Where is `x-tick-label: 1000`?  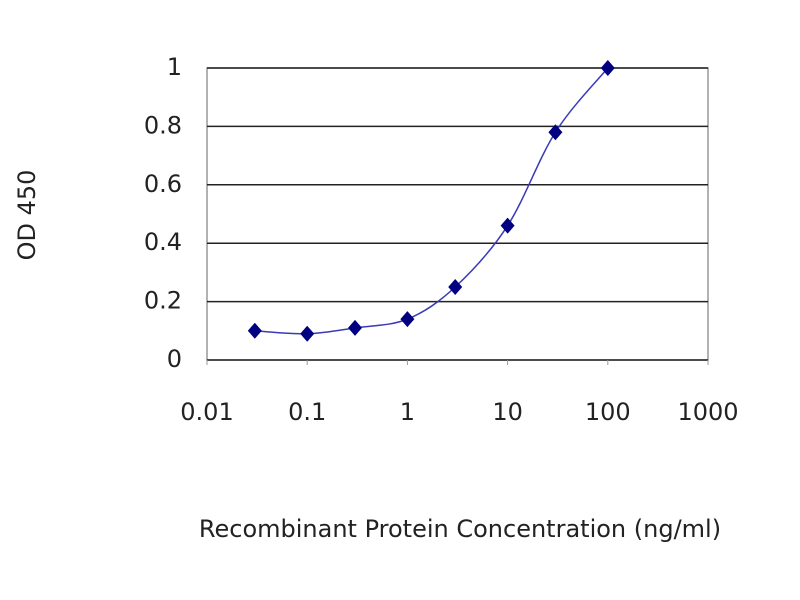
x-tick-label: 1000 is located at coordinates (707, 412).